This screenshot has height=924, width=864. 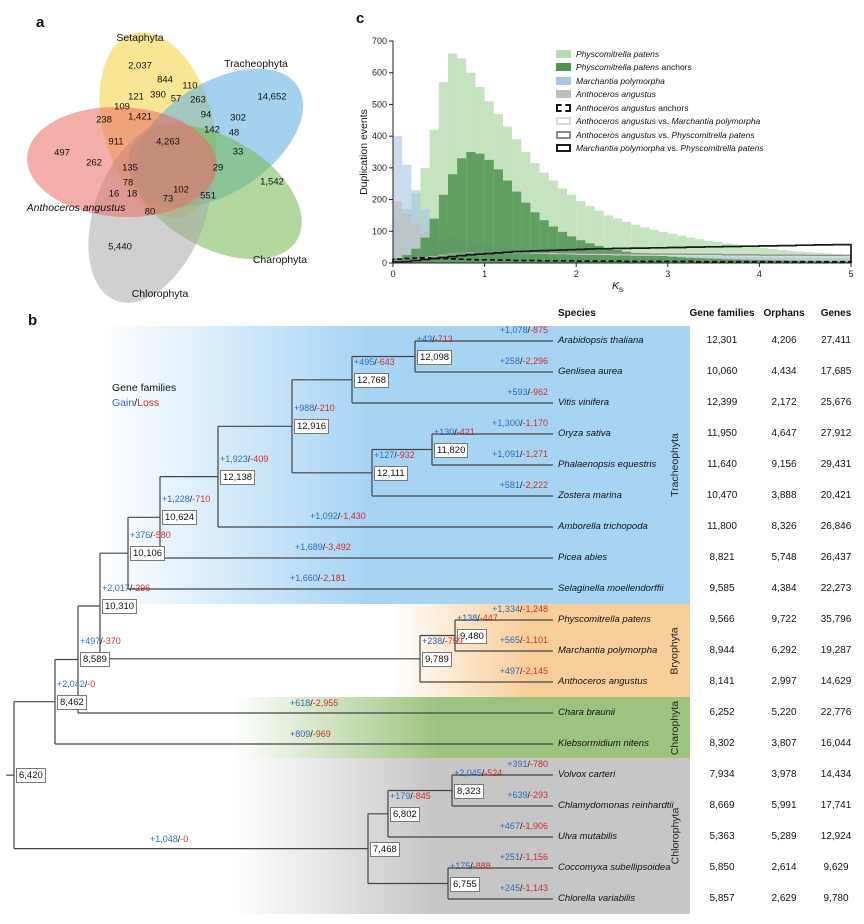 What do you see at coordinates (784, 402) in the screenshot?
I see `cell-orphans: 2,172` at bounding box center [784, 402].